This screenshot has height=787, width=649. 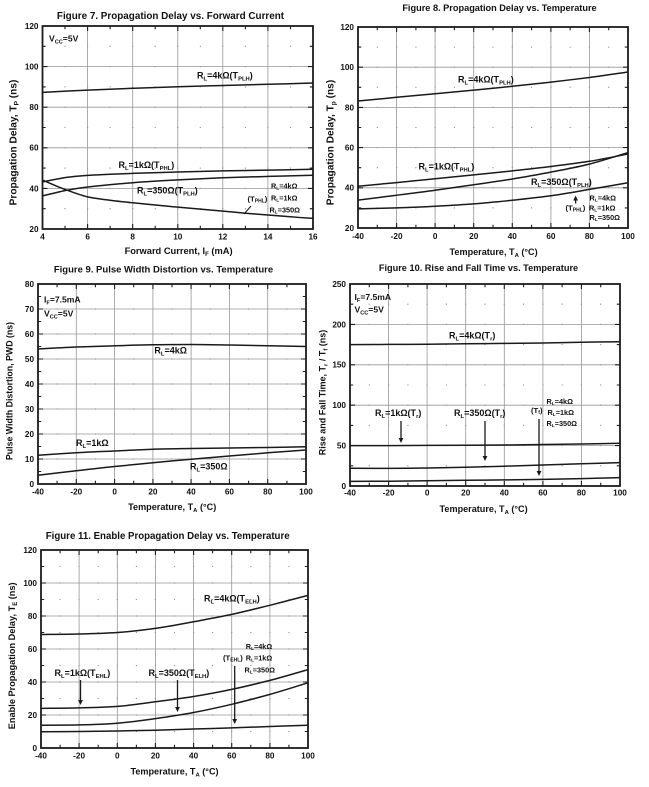 What do you see at coordinates (179, 252) in the screenshot?
I see `svg-text: Forward Current, IF (mA)` at bounding box center [179, 252].